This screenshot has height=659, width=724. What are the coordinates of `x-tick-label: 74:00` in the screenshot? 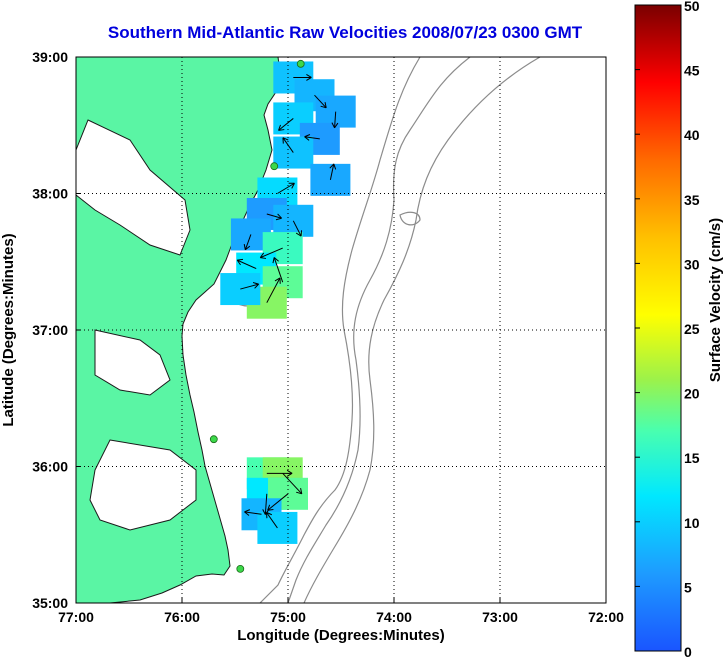 It's located at (394, 617).